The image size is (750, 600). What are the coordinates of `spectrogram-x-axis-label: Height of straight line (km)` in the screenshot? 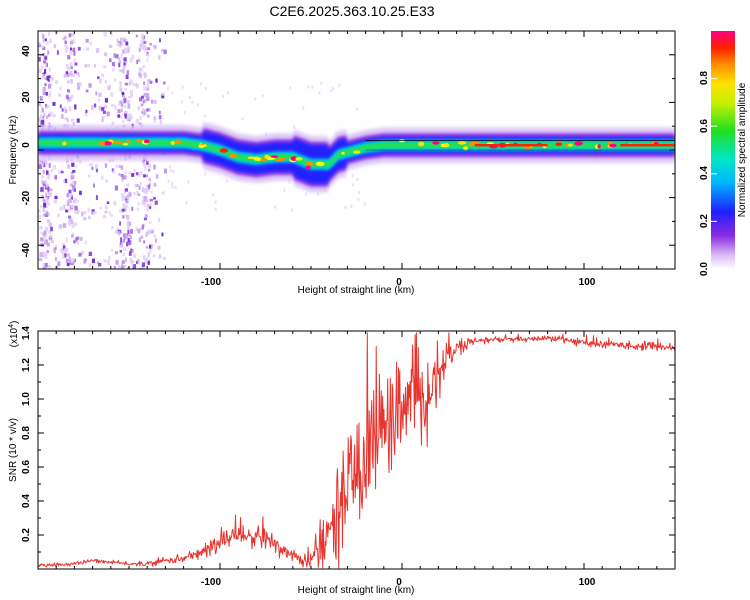 It's located at (356, 290).